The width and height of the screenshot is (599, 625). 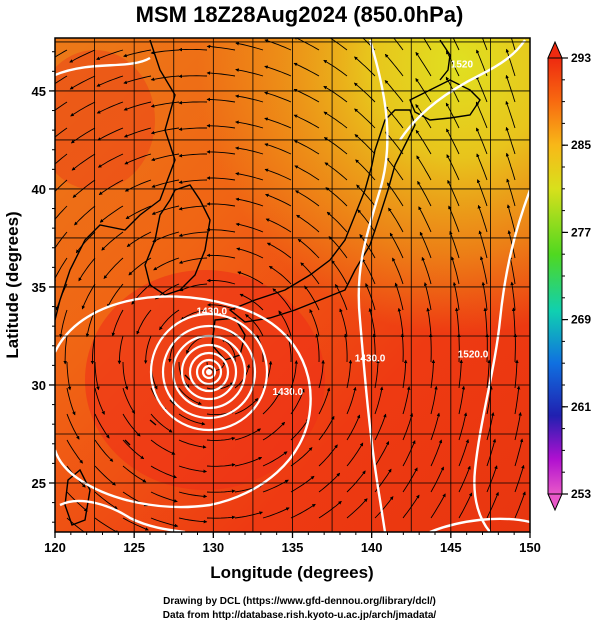 I want to click on contour-se-ring, so click(x=479, y=524).